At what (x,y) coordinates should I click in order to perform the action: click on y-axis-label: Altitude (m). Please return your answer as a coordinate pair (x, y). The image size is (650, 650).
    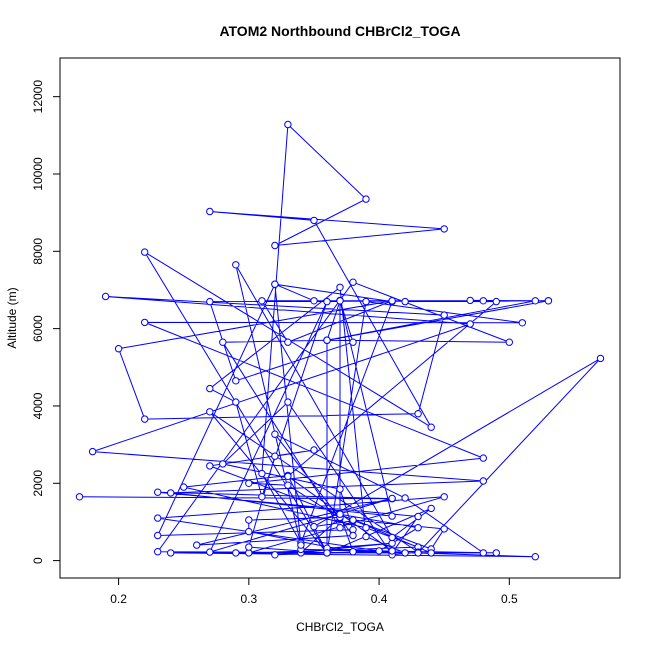
    Looking at the image, I should click on (12, 317).